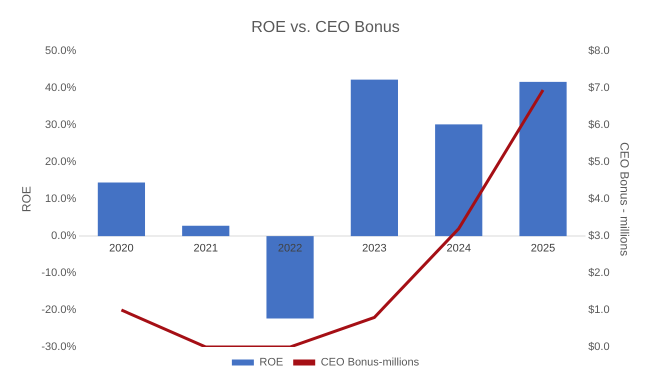 This screenshot has width=651, height=390. Describe the element at coordinates (58, 273) in the screenshot. I see `y-tick-label: -10.0%` at that location.